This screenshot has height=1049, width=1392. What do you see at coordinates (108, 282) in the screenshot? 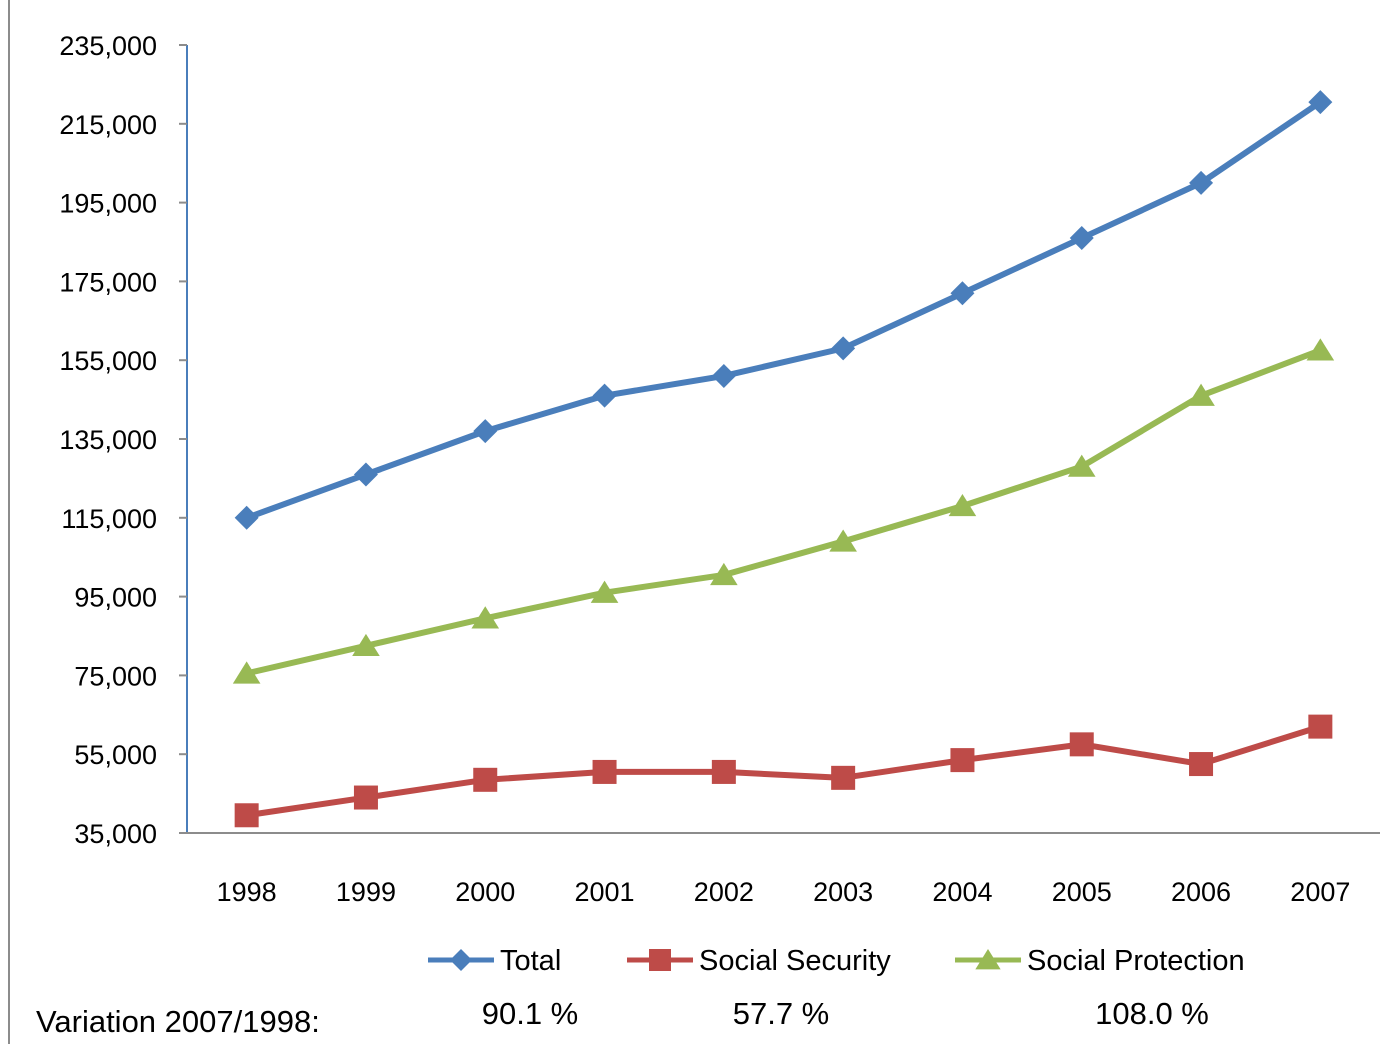
I see `y-tick-label: 175,000` at bounding box center [108, 282].